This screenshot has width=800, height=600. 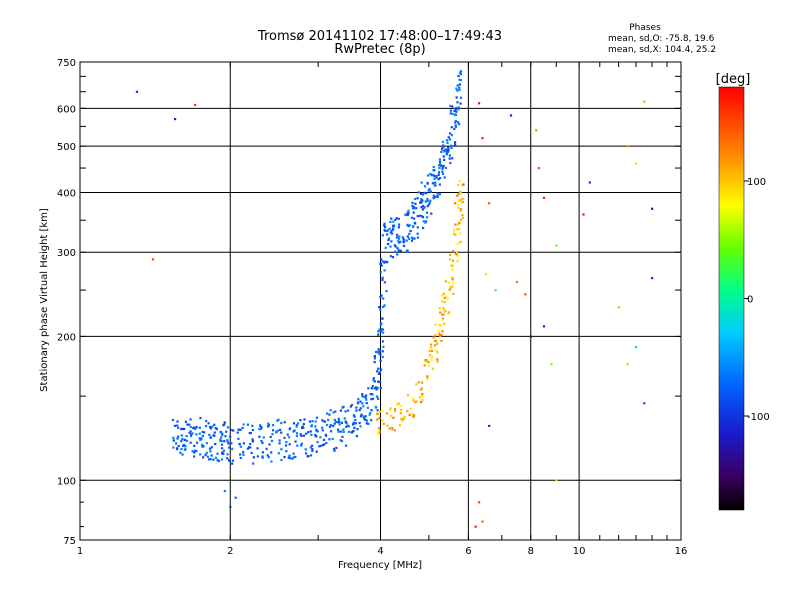 What do you see at coordinates (645, 28) in the screenshot?
I see `phase-info-heading: Phases` at bounding box center [645, 28].